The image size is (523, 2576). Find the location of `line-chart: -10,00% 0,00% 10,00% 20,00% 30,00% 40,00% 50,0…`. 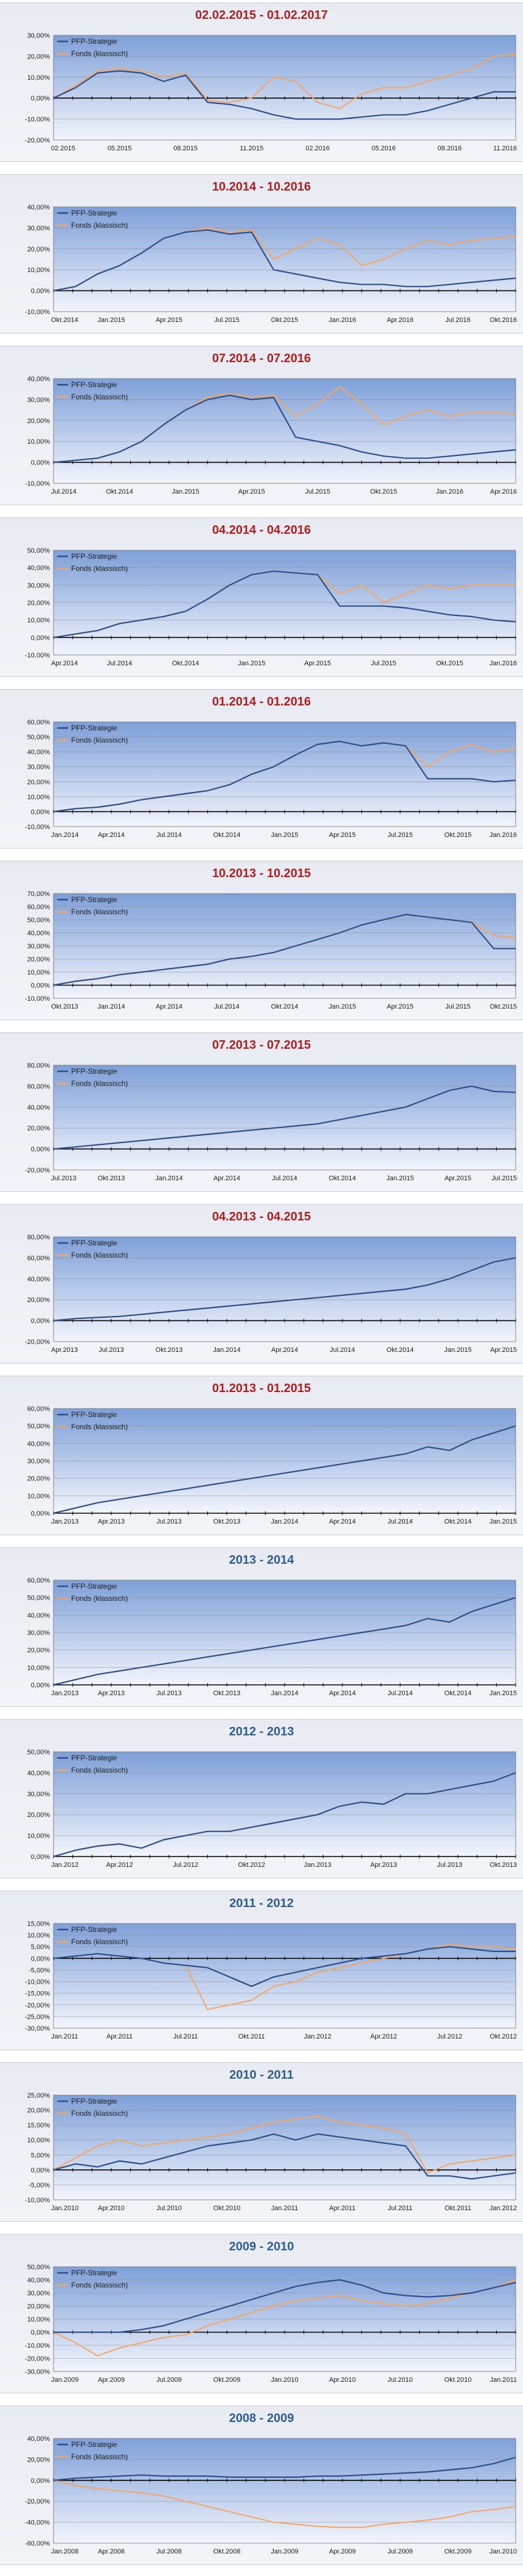

line-chart: -10,00% 0,00% 10,00% 20,00% 30,00% 40,00% 50,0… is located at coordinates (271, 607).